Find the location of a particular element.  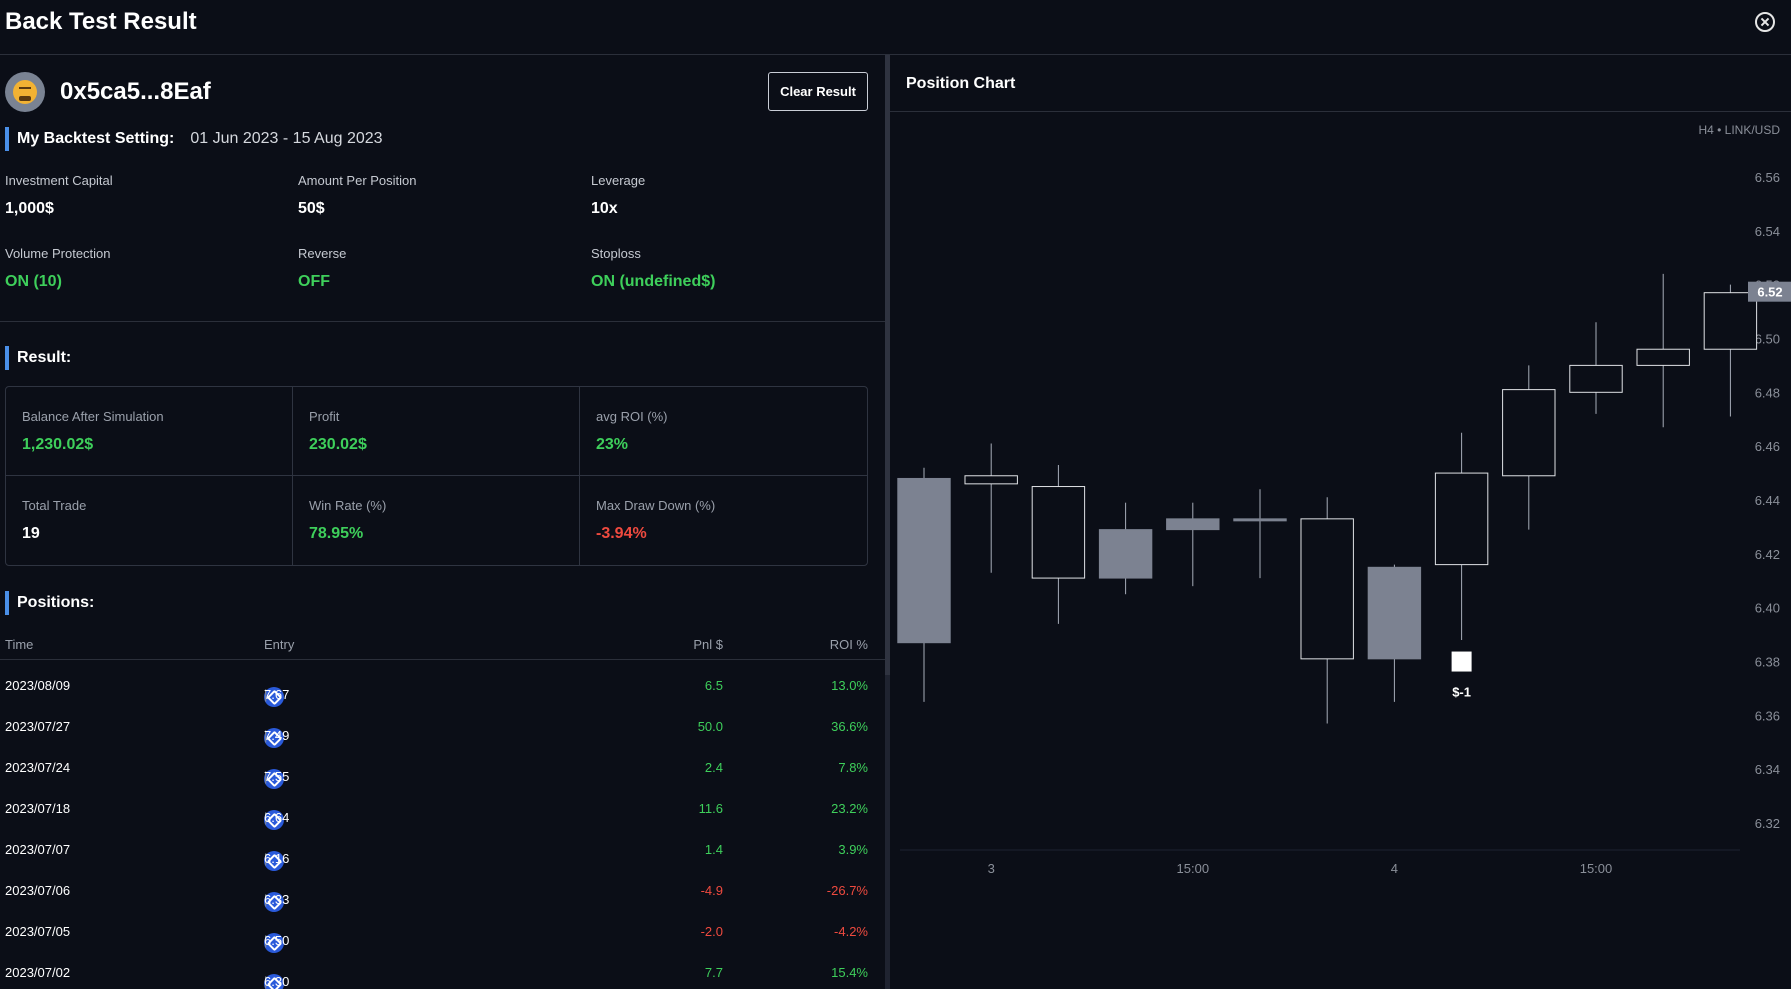

result-value: -3.94% is located at coordinates (621, 533).